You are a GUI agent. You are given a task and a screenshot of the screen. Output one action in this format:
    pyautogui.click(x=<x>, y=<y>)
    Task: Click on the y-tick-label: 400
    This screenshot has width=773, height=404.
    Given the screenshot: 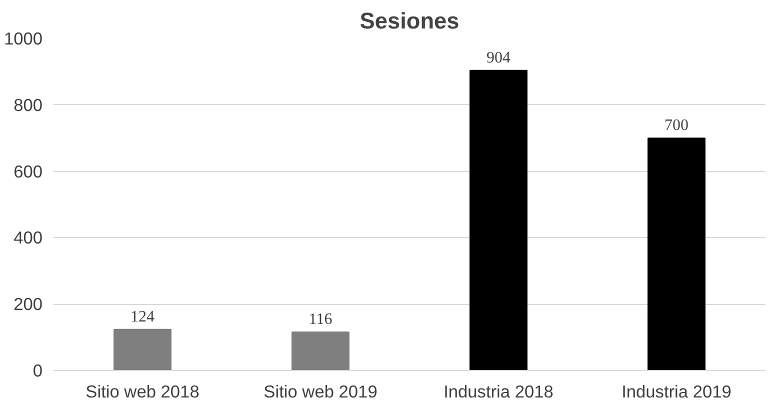 What is the action you would take?
    pyautogui.click(x=28, y=238)
    